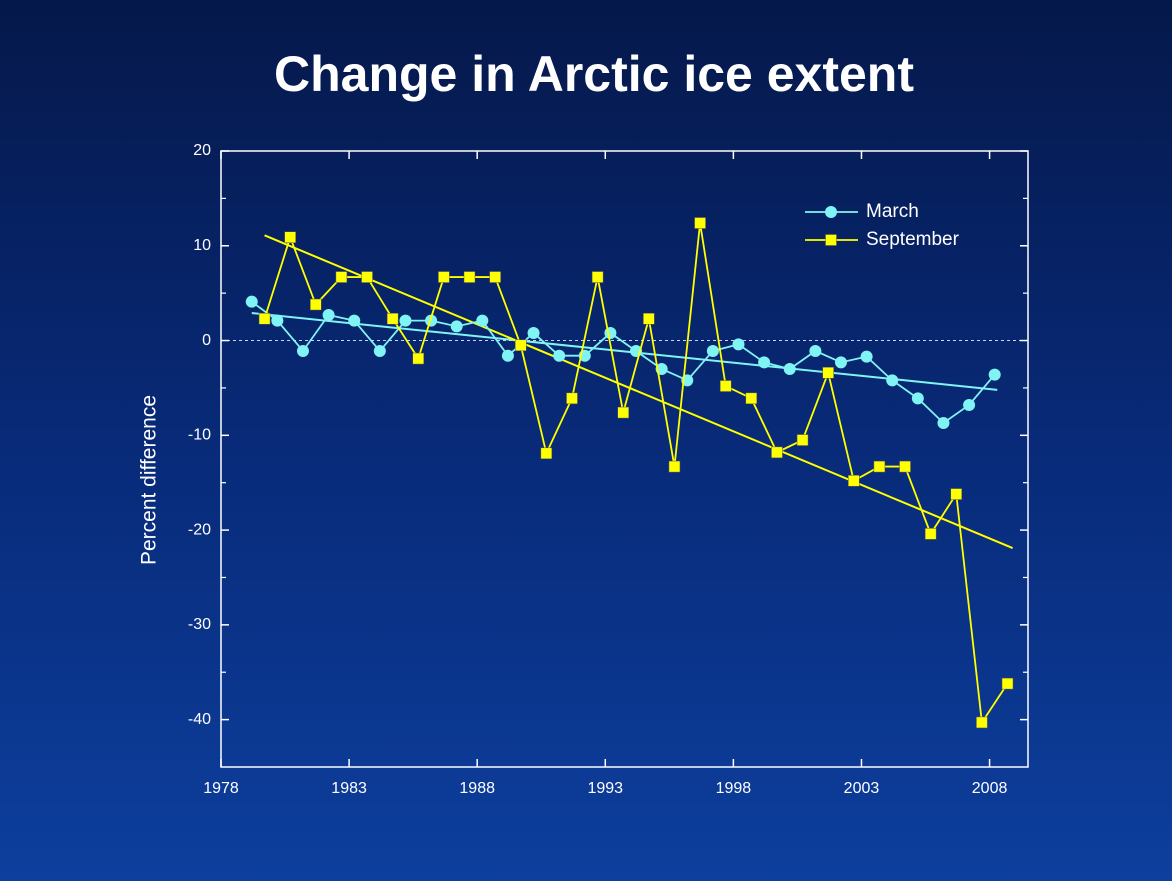 The width and height of the screenshot is (1172, 881). What do you see at coordinates (892, 211) in the screenshot?
I see `legend-label: March` at bounding box center [892, 211].